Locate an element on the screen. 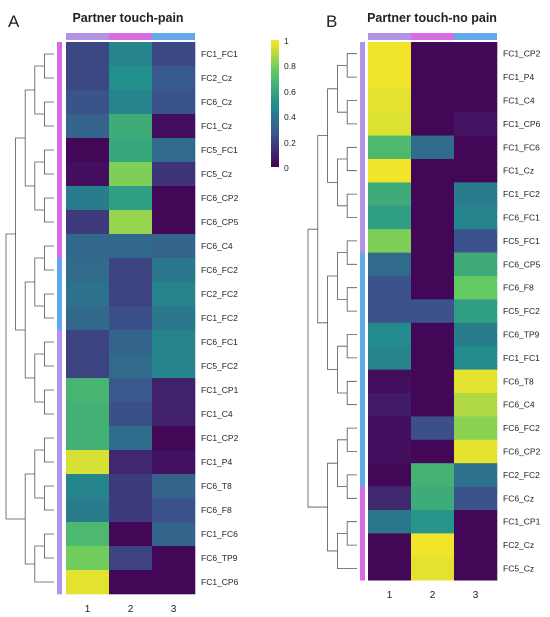 The width and height of the screenshot is (550, 617). row-label: FC1_C4 is located at coordinates (519, 101).